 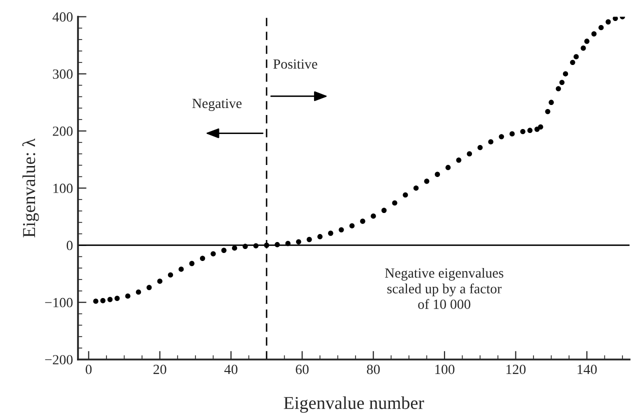 What do you see at coordinates (217, 104) in the screenshot?
I see `annotation: Negative` at bounding box center [217, 104].